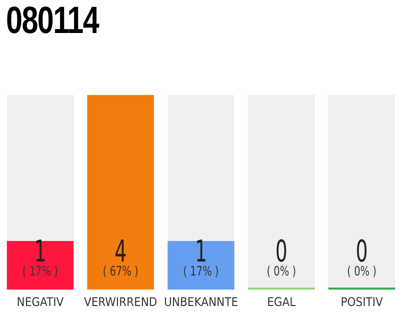 This screenshot has height=320, width=410. What do you see at coordinates (40, 301) in the screenshot?
I see `x-tick-label: NEGATIV` at bounding box center [40, 301].